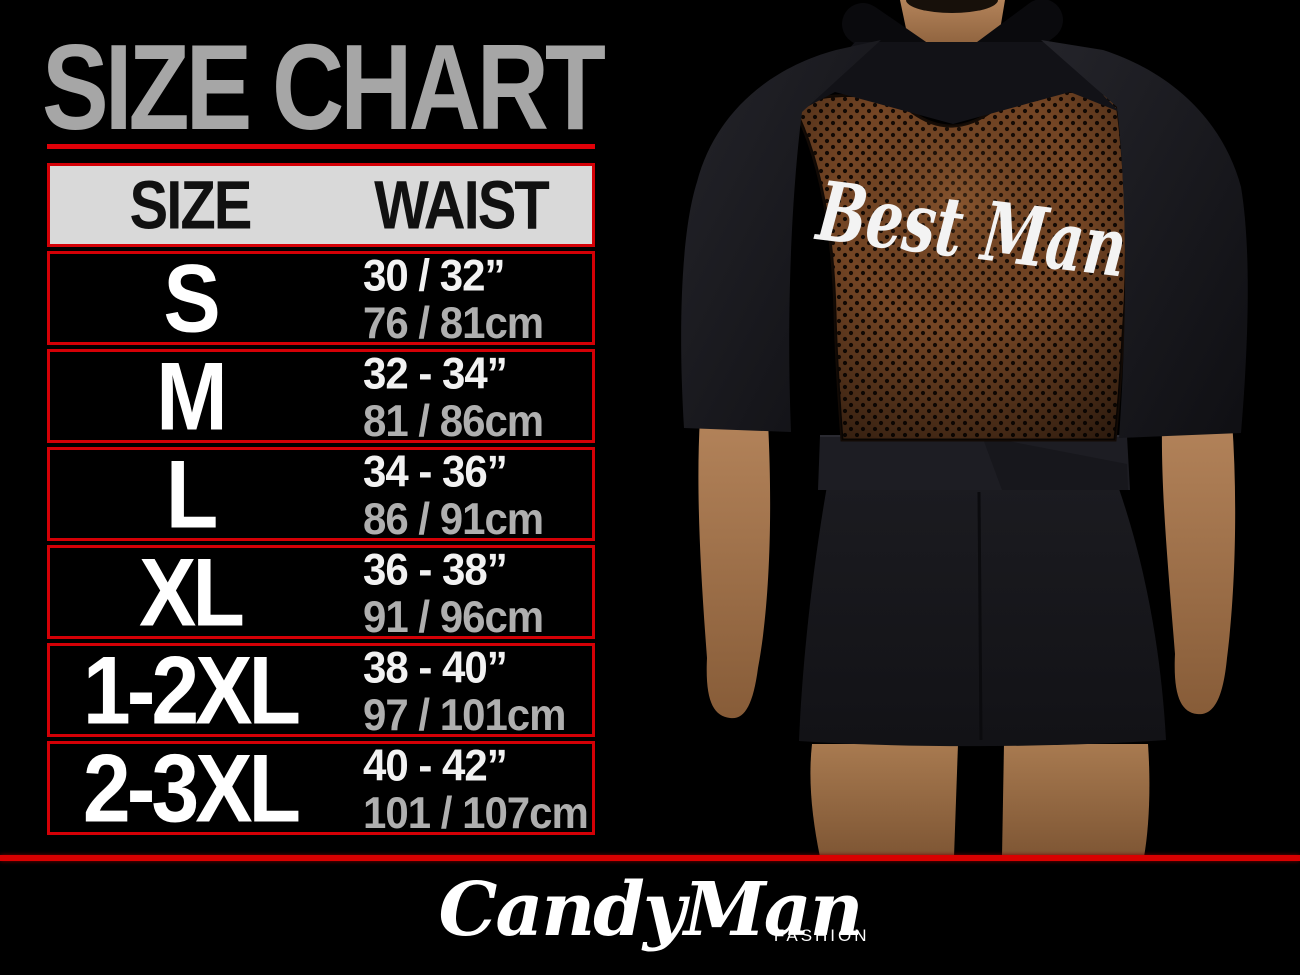 This screenshot has height=975, width=1300. I want to click on skirt-seam, so click(980, 616).